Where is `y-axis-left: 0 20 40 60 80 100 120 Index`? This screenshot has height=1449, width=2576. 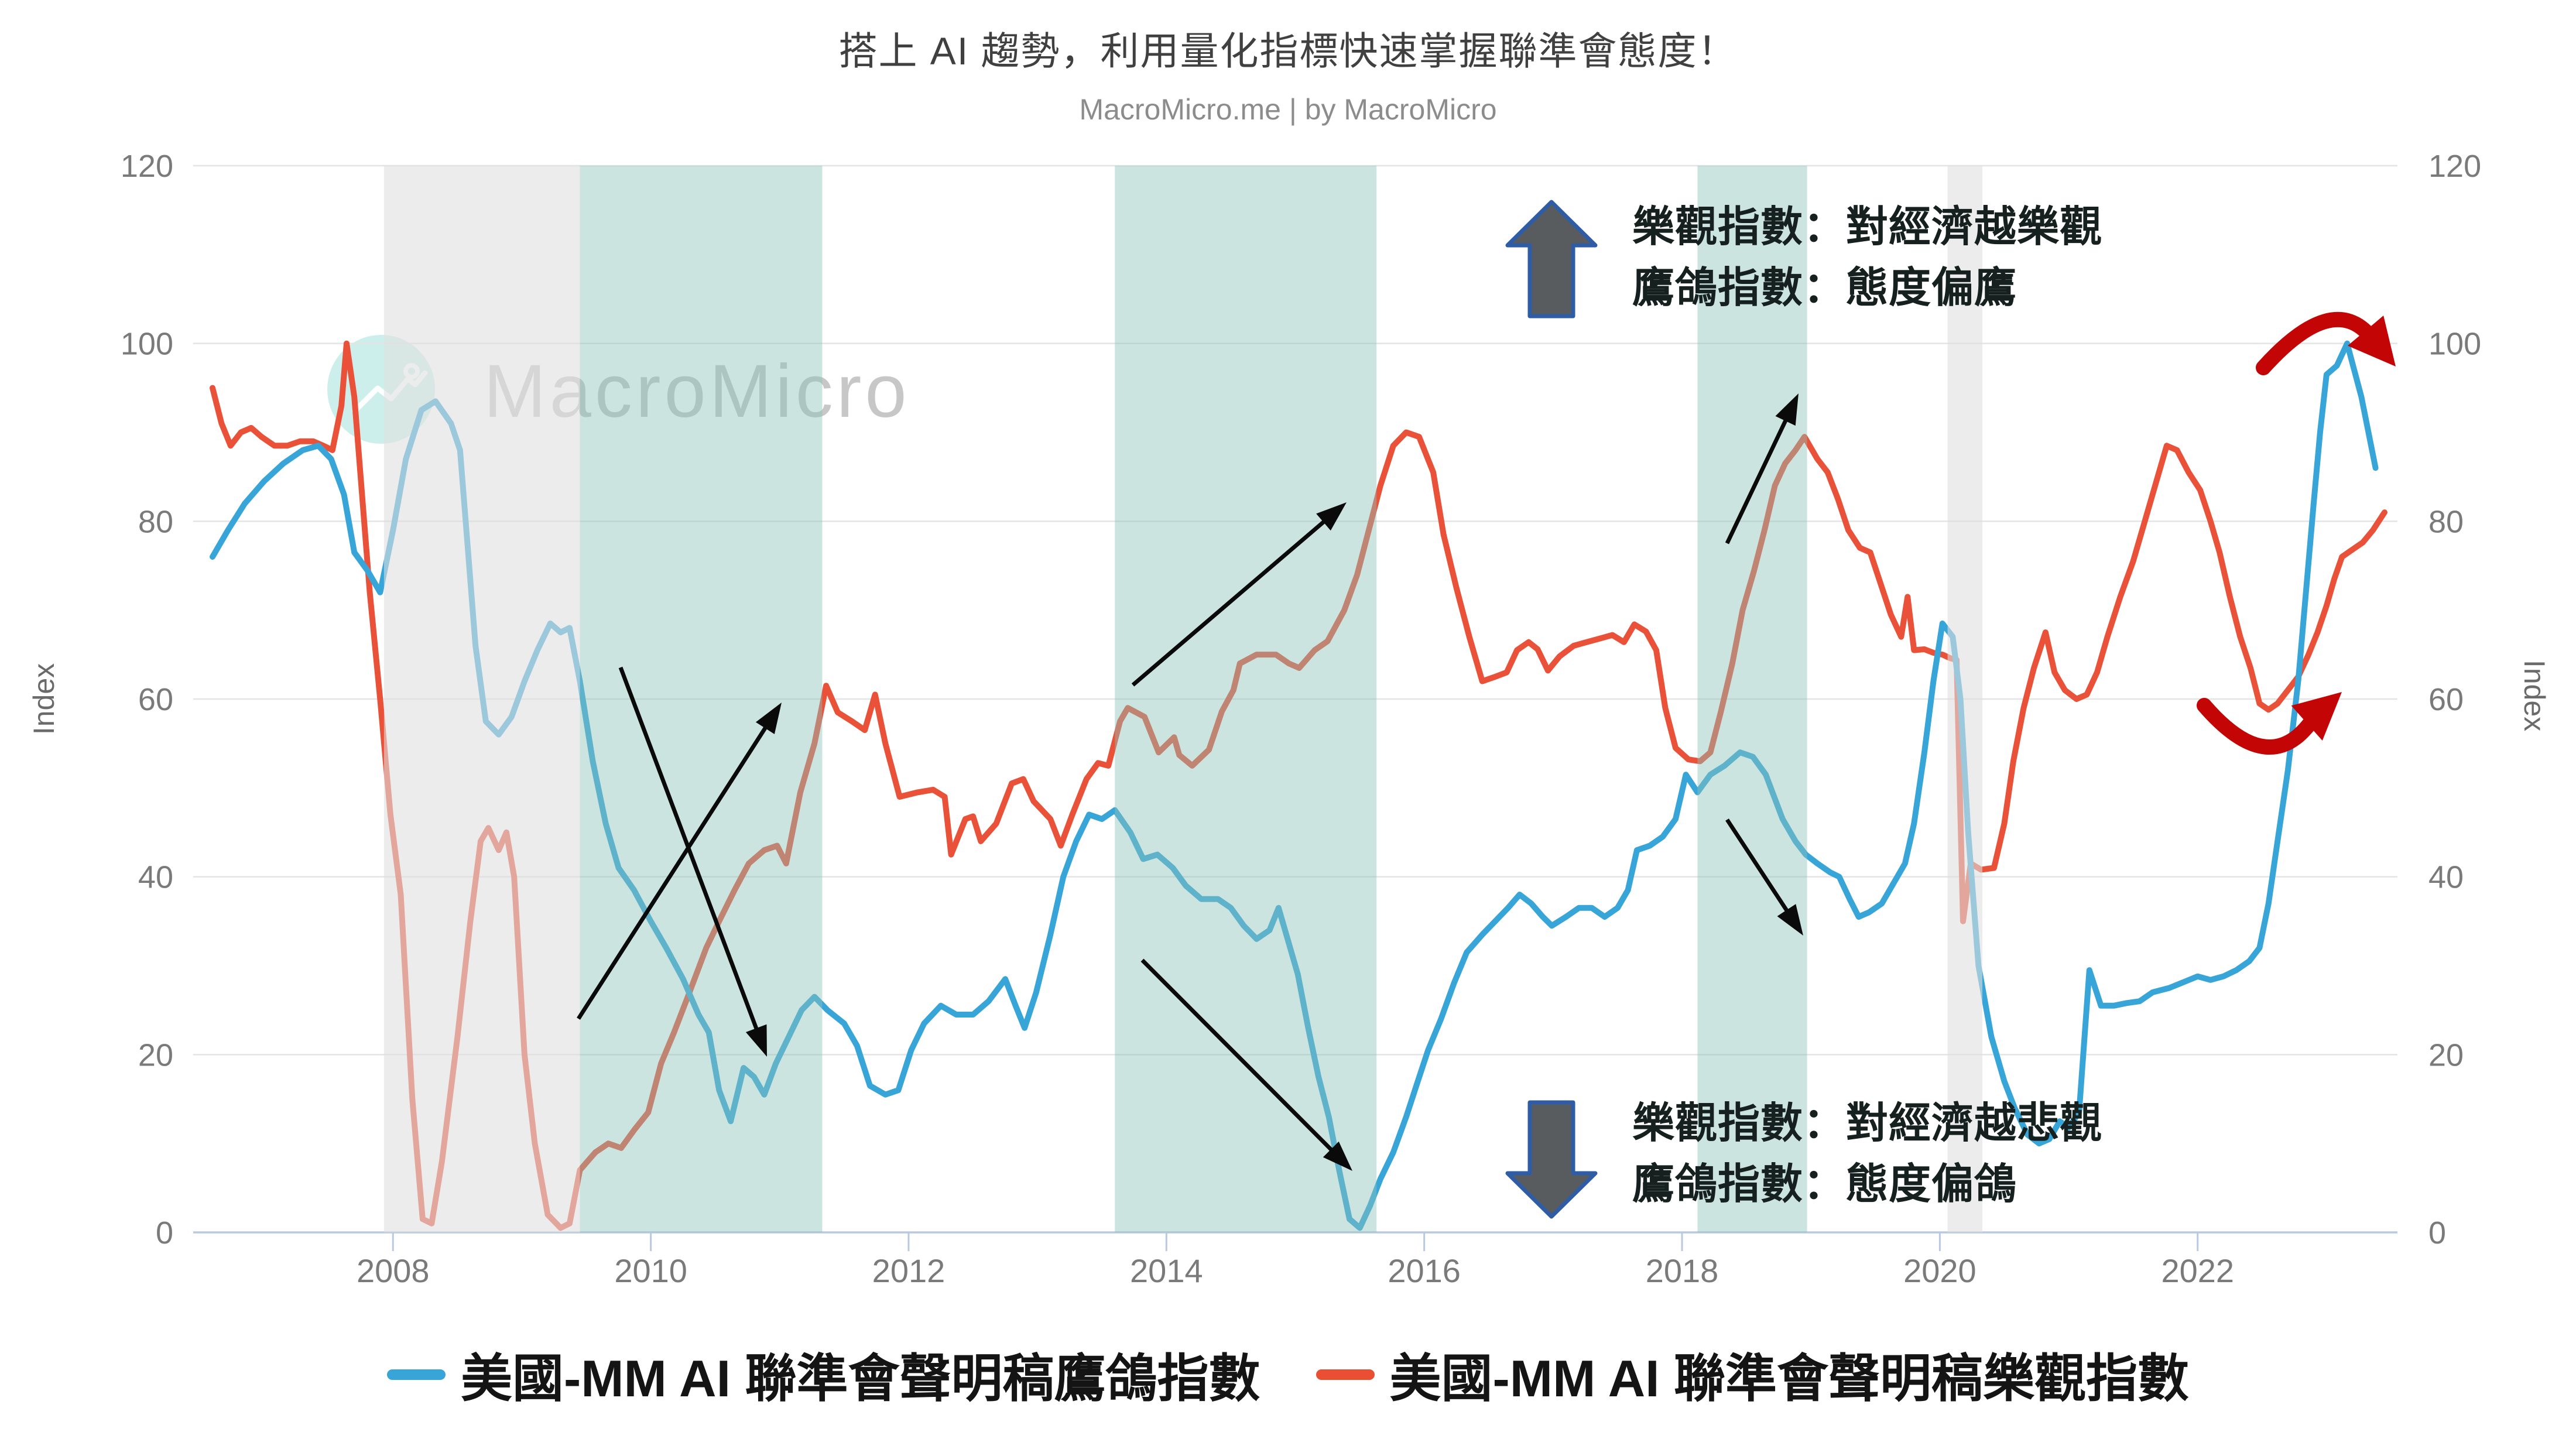
y-axis-left: 0 20 40 60 80 100 120 Index is located at coordinates (100, 700).